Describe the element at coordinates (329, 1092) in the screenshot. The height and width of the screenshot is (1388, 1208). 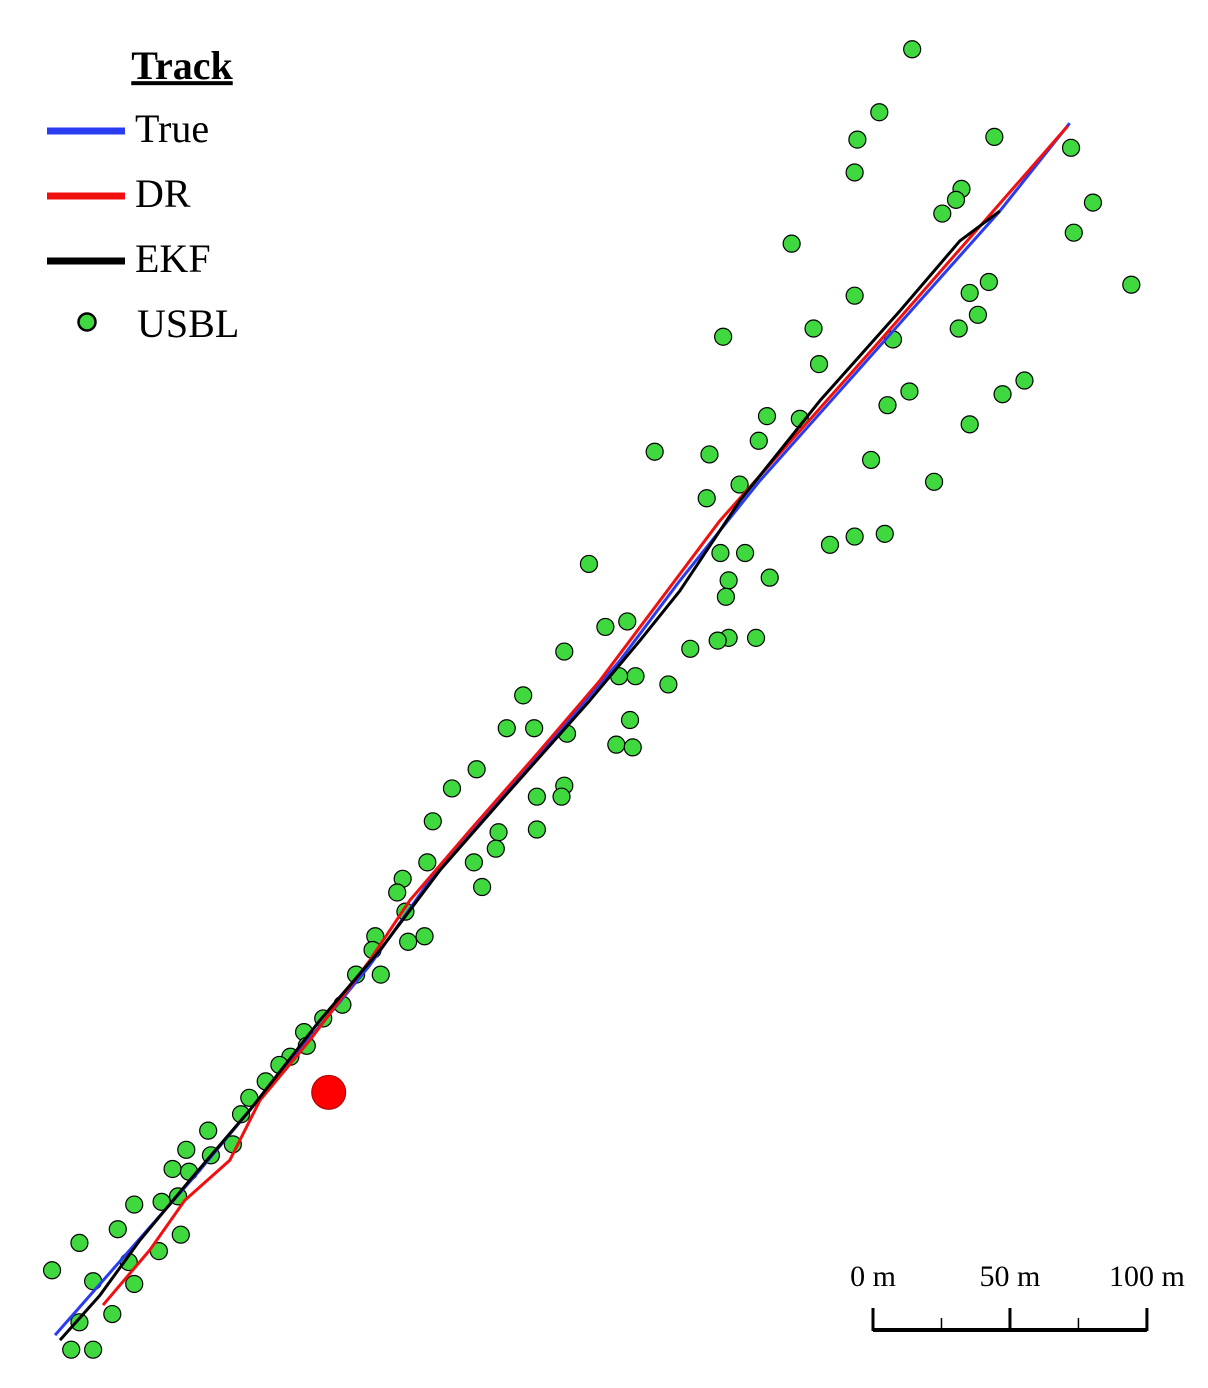
I see `red-marker` at that location.